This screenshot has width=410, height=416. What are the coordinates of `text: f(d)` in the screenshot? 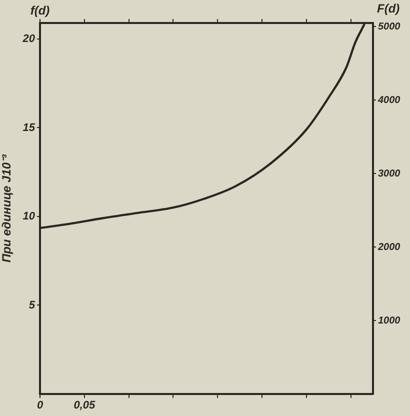 It's located at (40, 10).